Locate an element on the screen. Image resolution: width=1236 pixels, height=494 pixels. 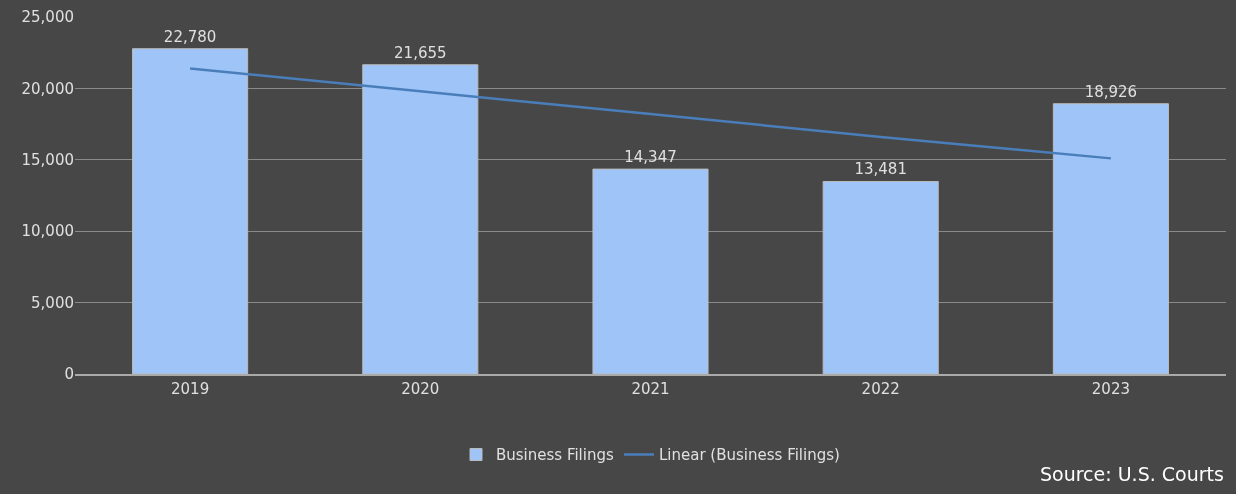
y-tick-label: 25,000 is located at coordinates (47, 17).